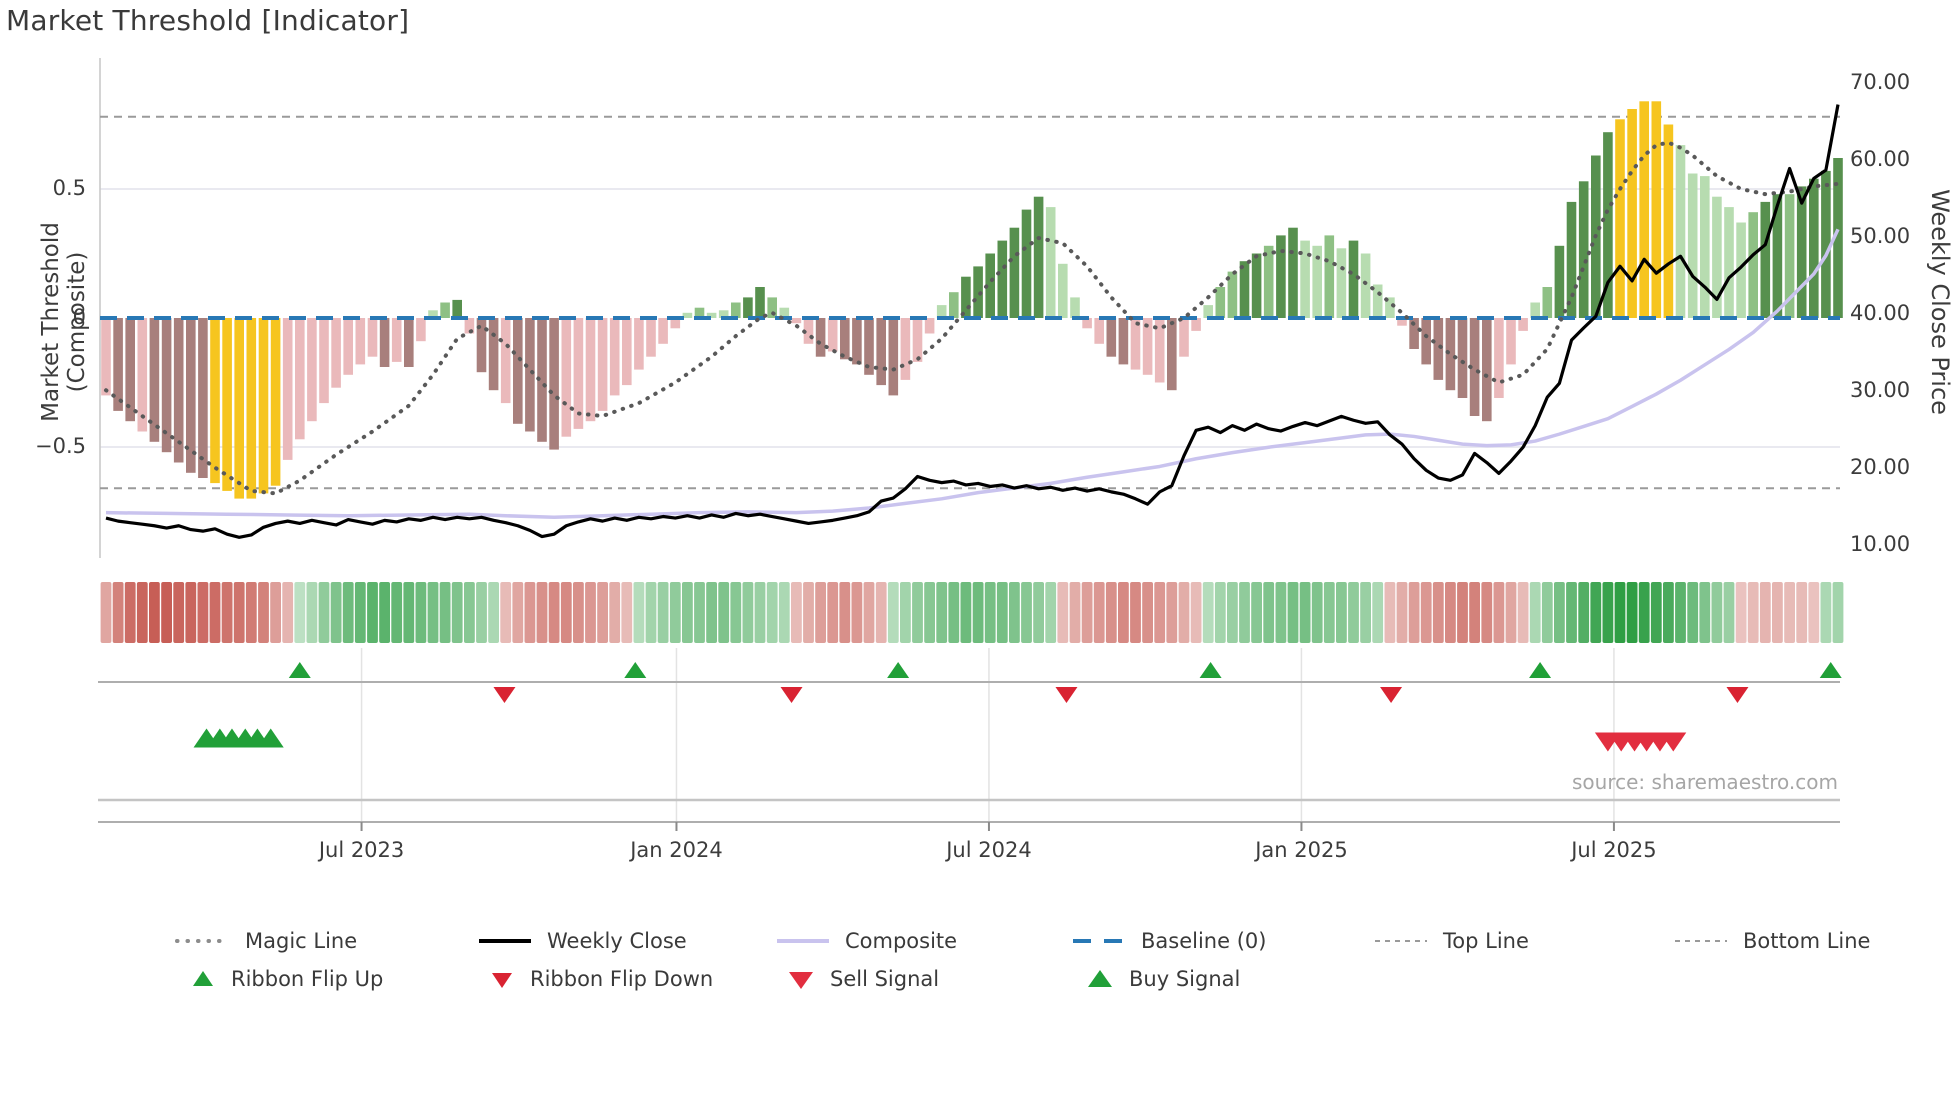 Image resolution: width=1960 pixels, height=1102 pixels. What do you see at coordinates (1486, 941) in the screenshot?
I see `legend-label: Top Line` at bounding box center [1486, 941].